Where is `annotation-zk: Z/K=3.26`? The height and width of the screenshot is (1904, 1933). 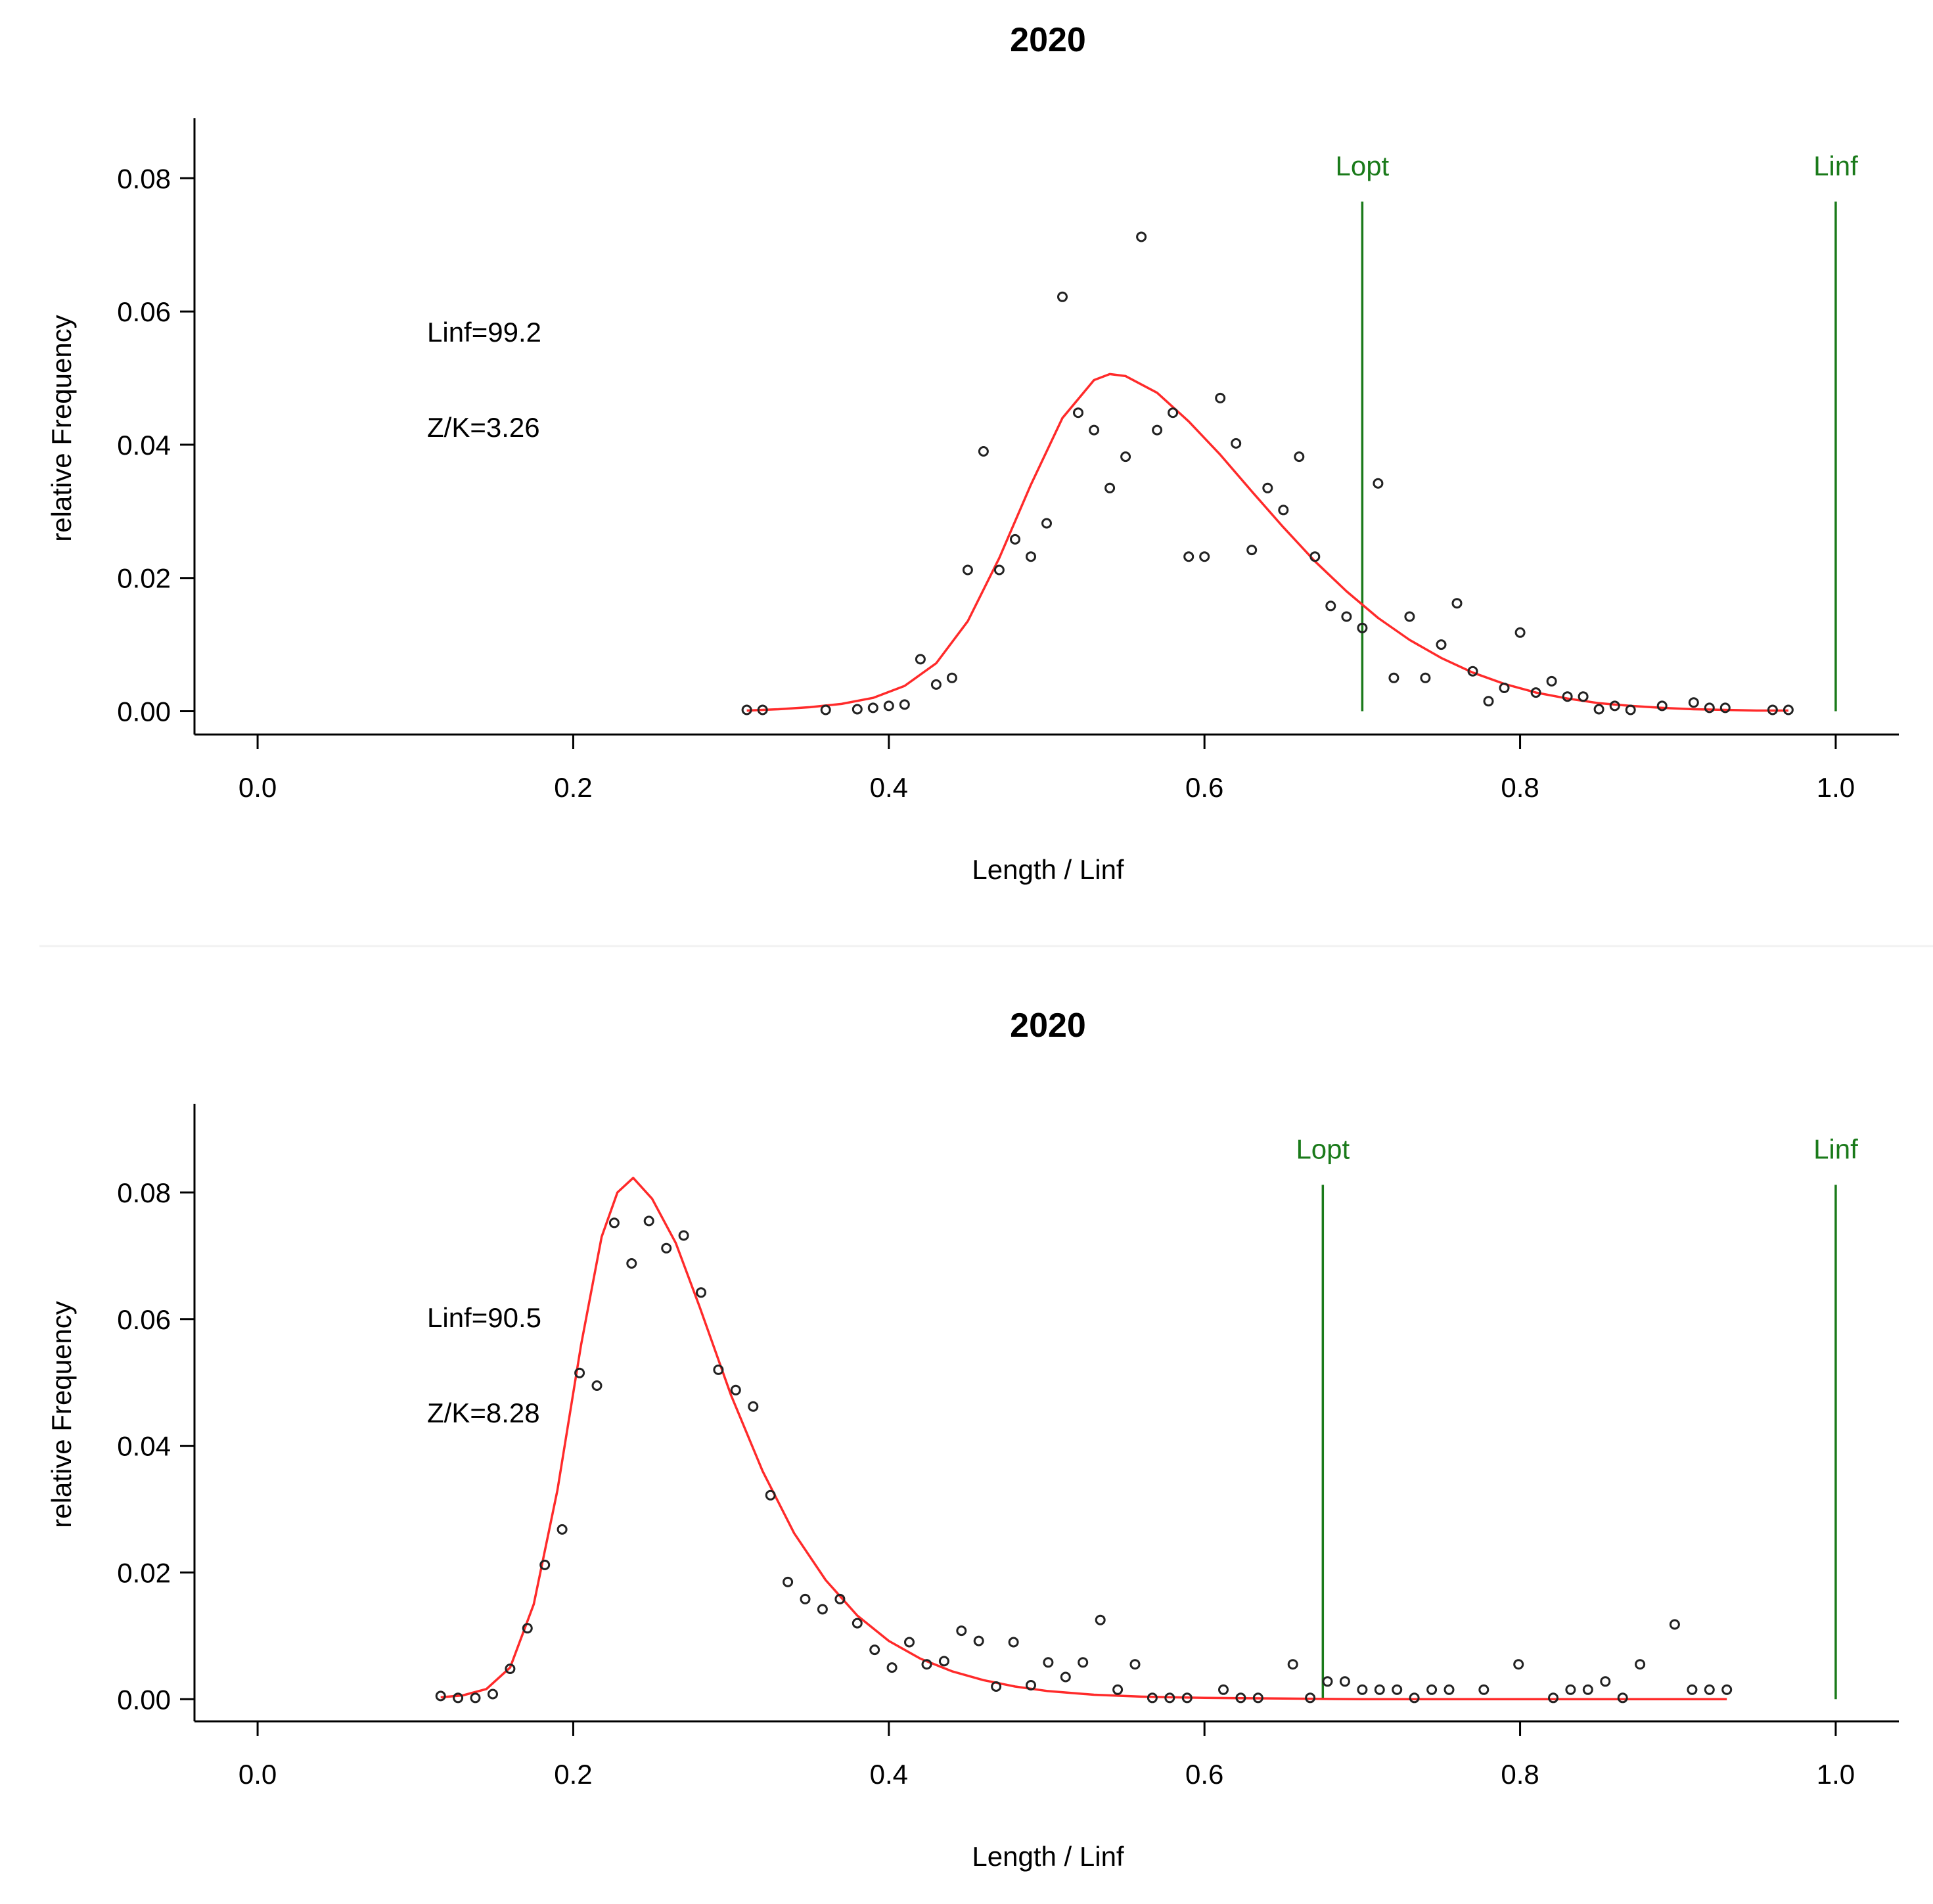
annotation-zk: Z/K=3.26 is located at coordinates (484, 427).